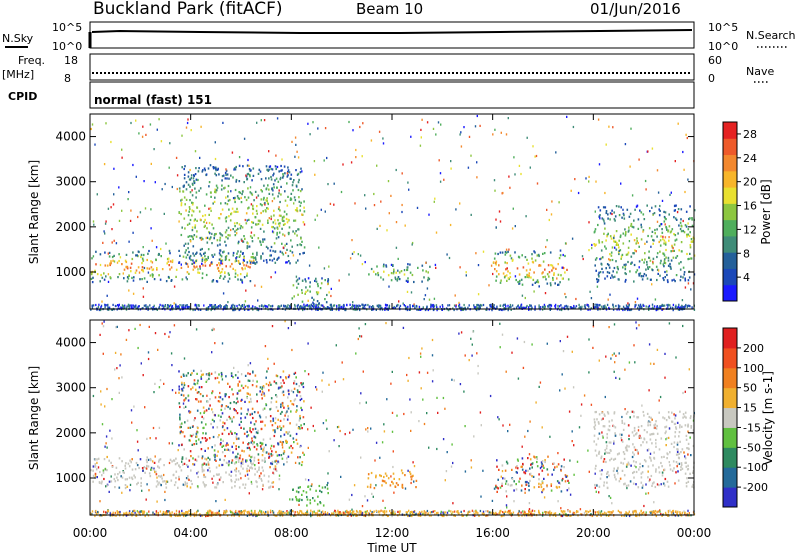 Image resolution: width=800 pixels, height=554 pixels. What do you see at coordinates (750, 158) in the screenshot?
I see `colorbar-tick-label: 24` at bounding box center [750, 158].